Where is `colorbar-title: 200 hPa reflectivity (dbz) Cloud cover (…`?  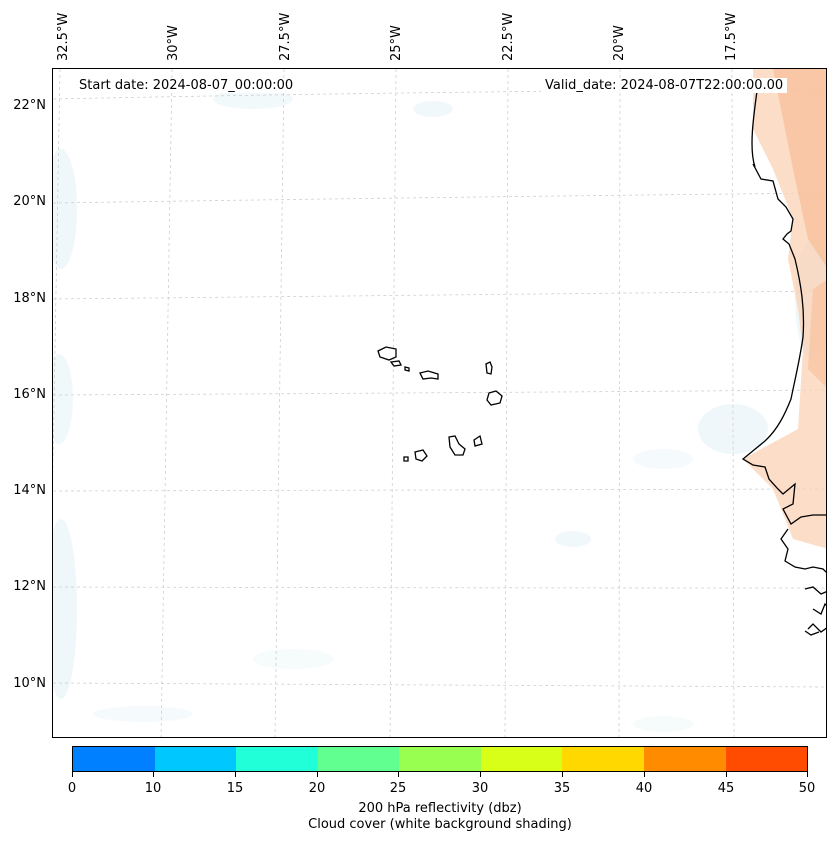 colorbar-title: 200 hPa reflectivity (dbz) Cloud cover (… is located at coordinates (440, 817).